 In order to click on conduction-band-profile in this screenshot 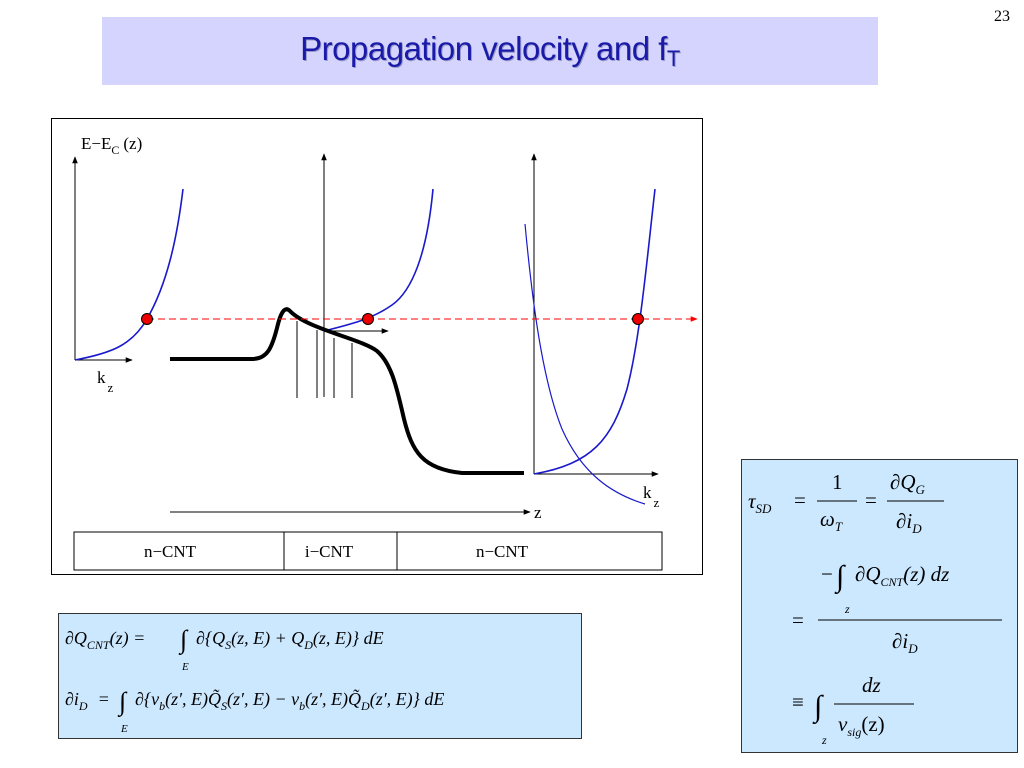, I will do `click(347, 391)`.